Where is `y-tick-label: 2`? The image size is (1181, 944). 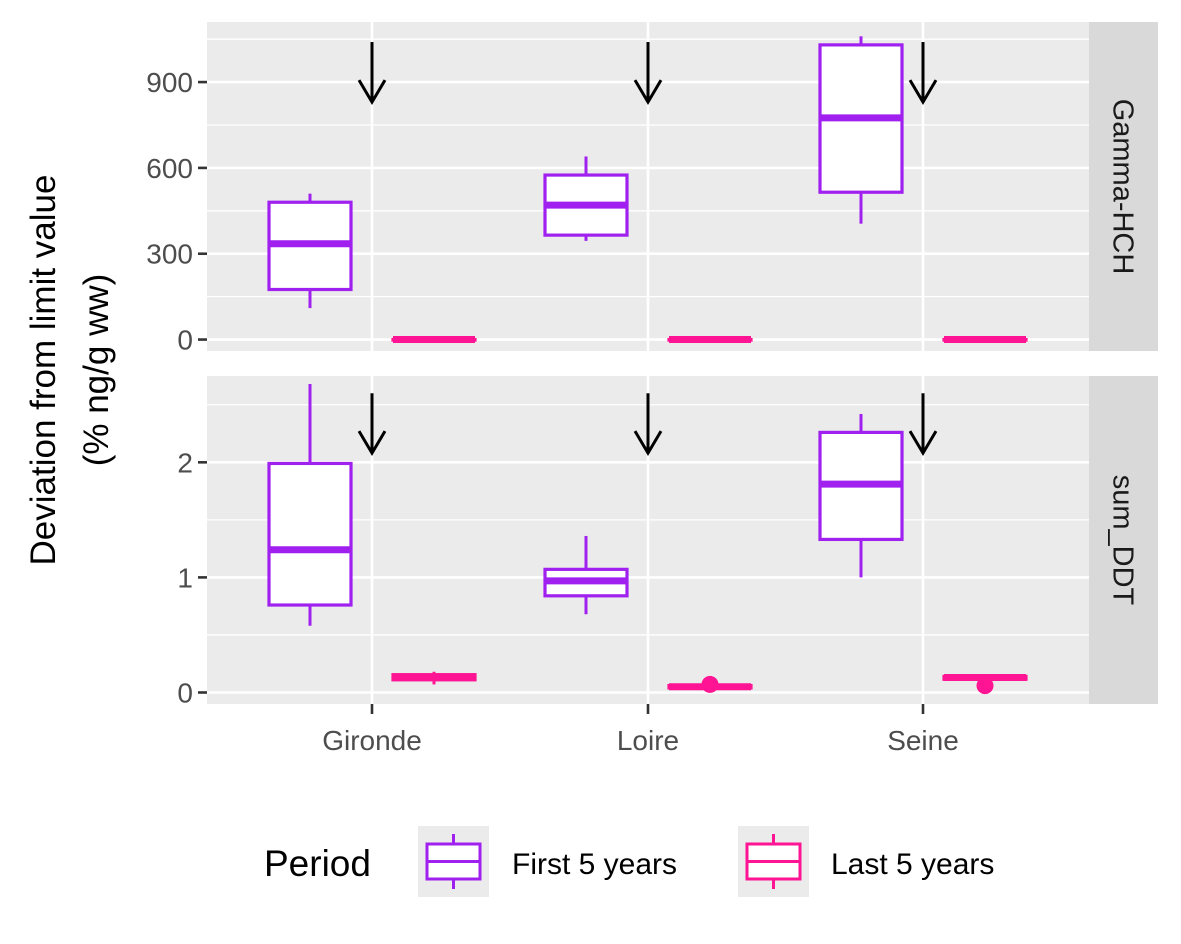
y-tick-label: 2 is located at coordinates (185, 462).